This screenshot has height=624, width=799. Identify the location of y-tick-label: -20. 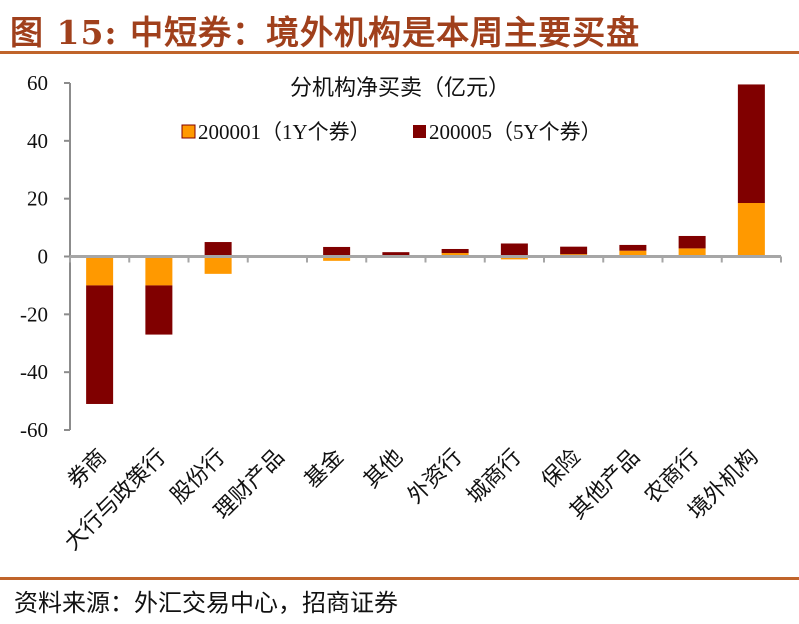
(34, 314).